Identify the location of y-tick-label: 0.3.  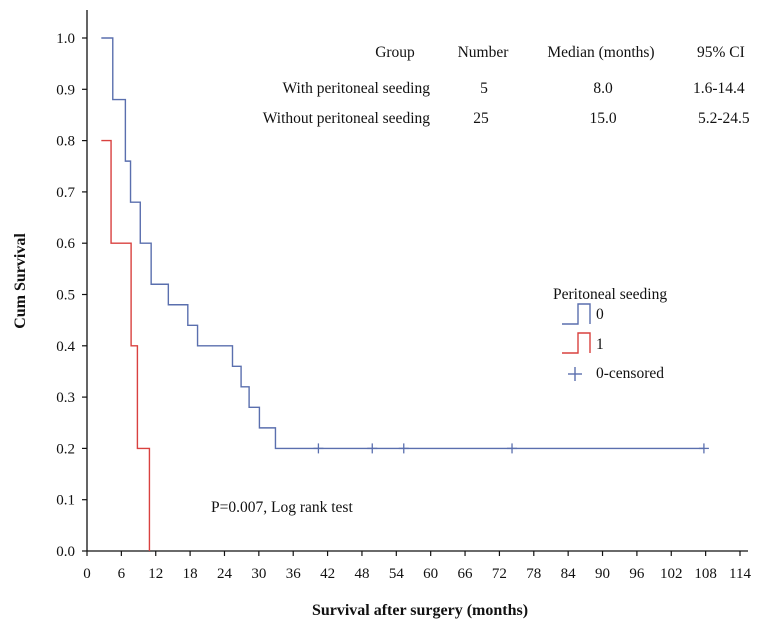
(65, 398).